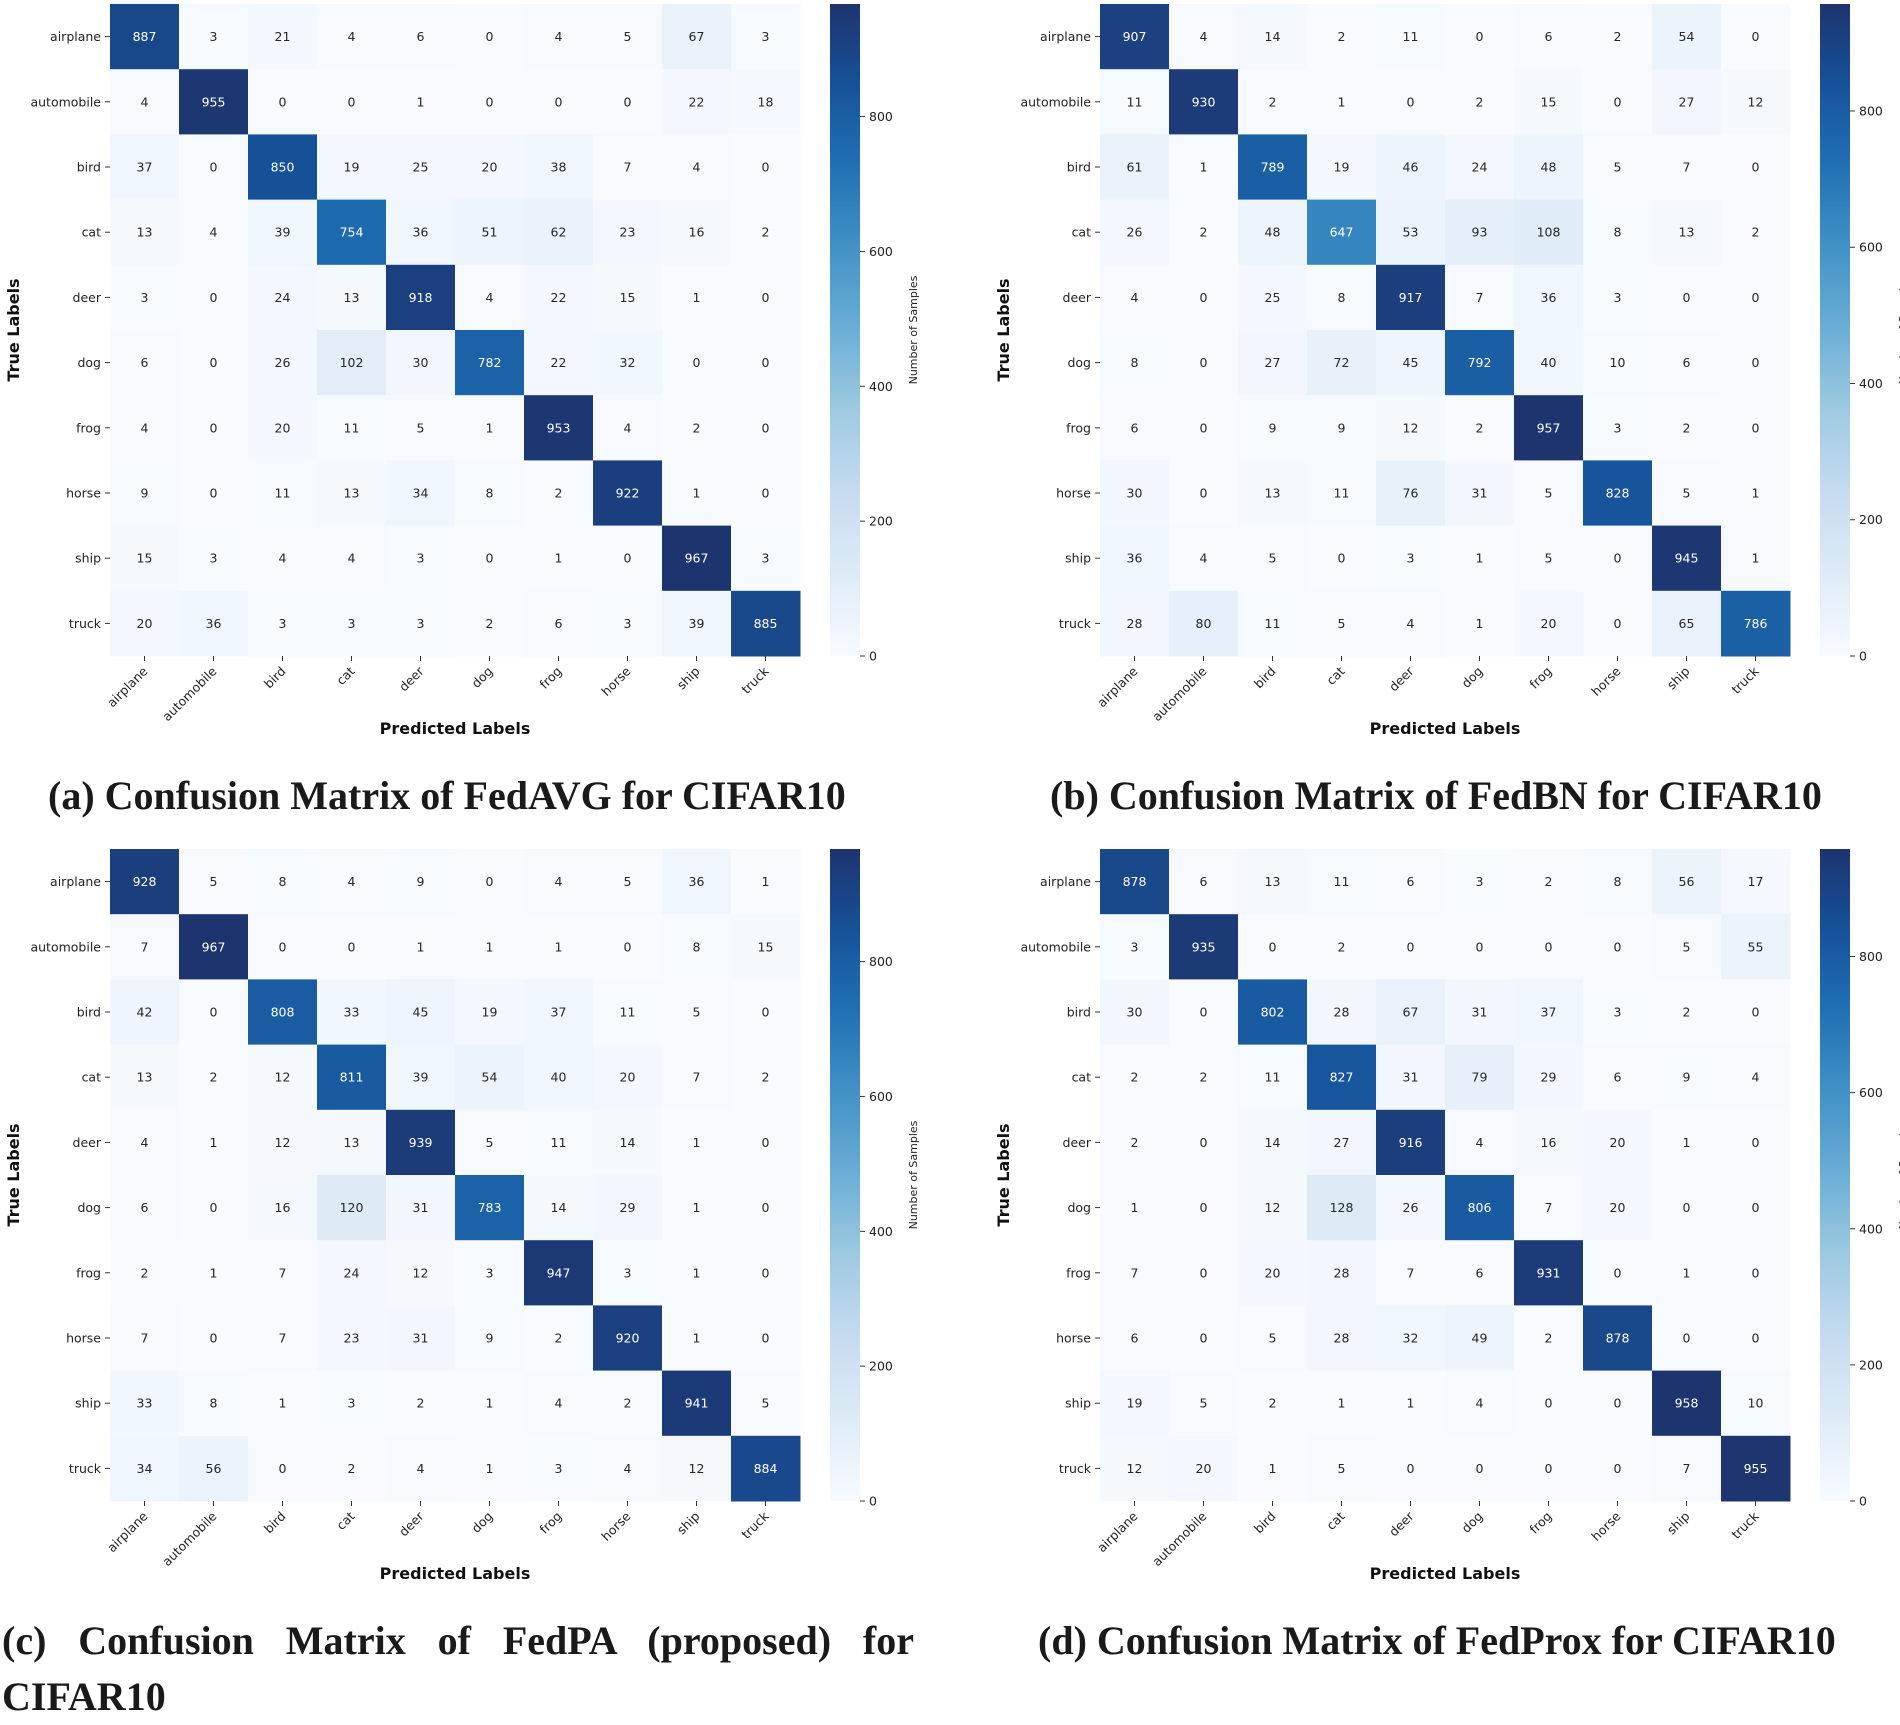  Describe the element at coordinates (1078, 427) in the screenshot. I see `y-tick-label: frog` at that location.